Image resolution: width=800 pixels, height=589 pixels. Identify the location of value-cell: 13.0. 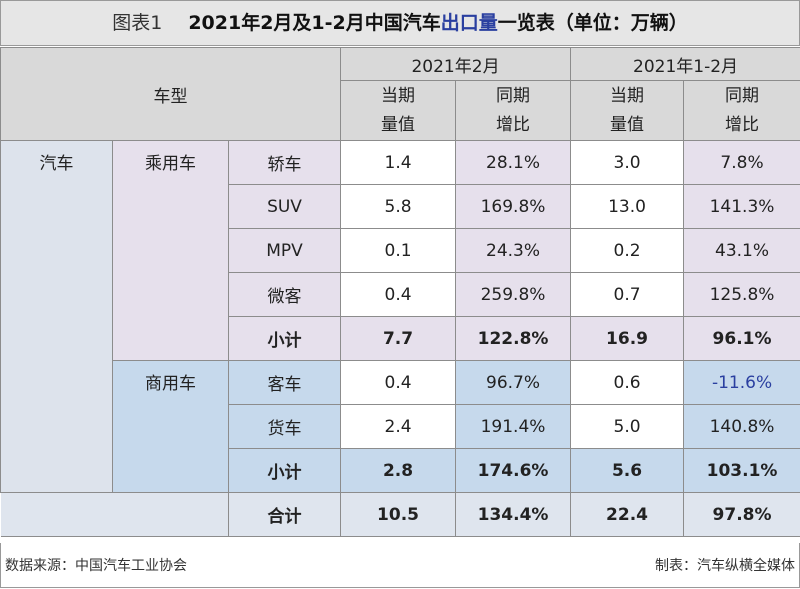
(627, 206).